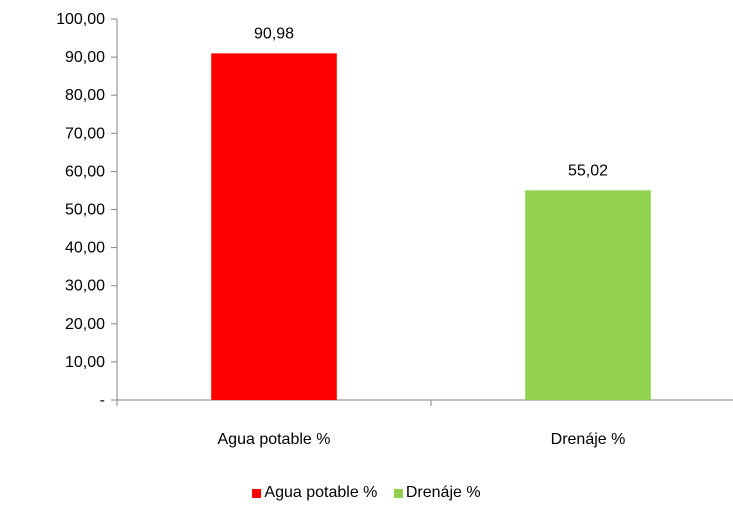 This screenshot has width=733, height=506. What do you see at coordinates (85, 286) in the screenshot?
I see `y-tick-label: 30,00` at bounding box center [85, 286].